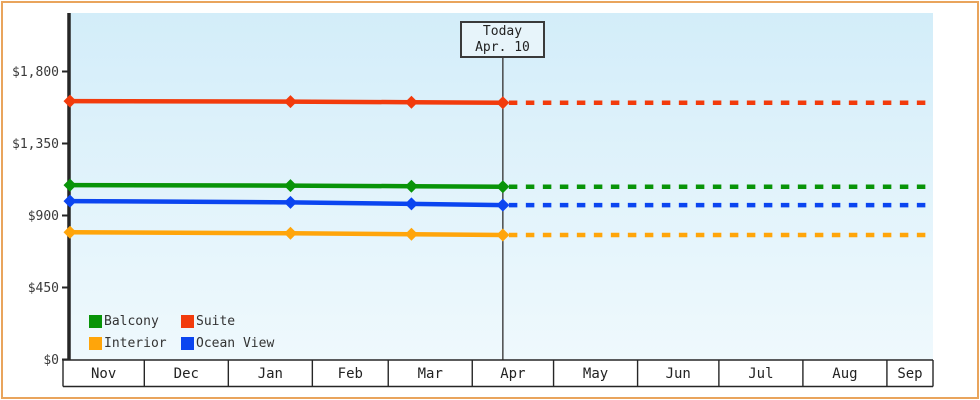  What do you see at coordinates (512, 374) in the screenshot?
I see `month-label: Apr` at bounding box center [512, 374].